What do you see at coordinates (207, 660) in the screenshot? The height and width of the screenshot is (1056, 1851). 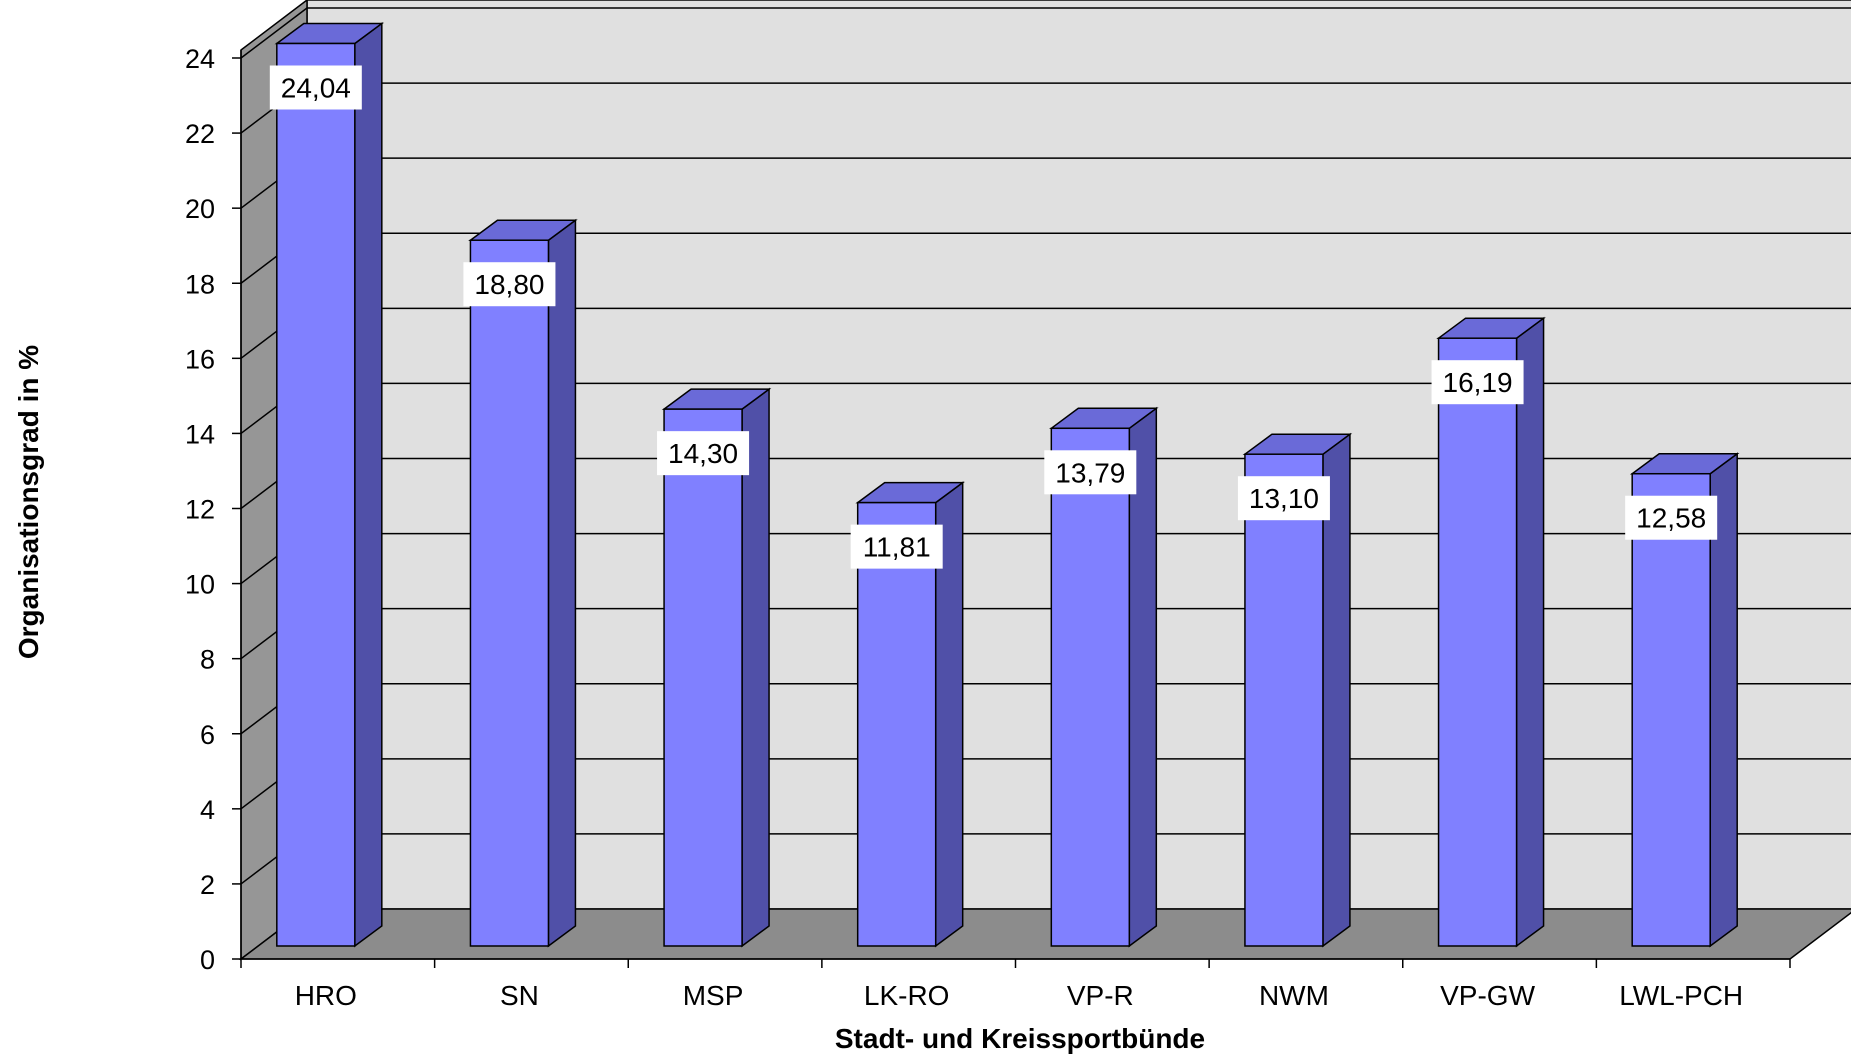 I see `y-tick-label: 8` at bounding box center [207, 660].